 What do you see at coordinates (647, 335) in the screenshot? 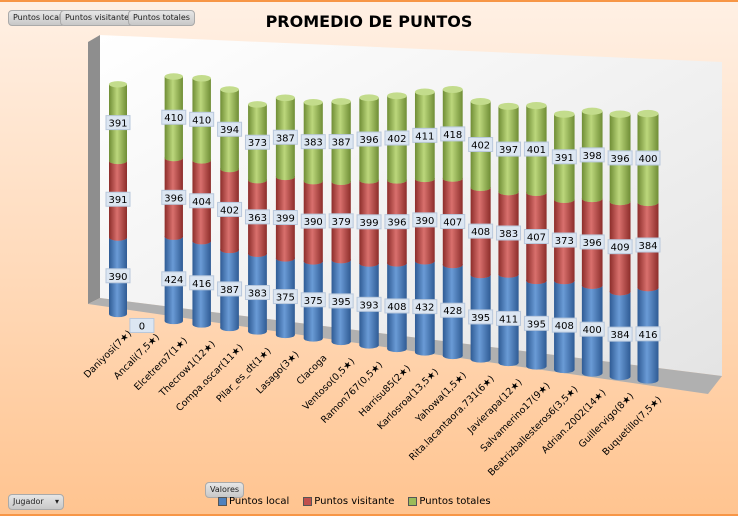
I see `data-label: 416` at bounding box center [647, 335].